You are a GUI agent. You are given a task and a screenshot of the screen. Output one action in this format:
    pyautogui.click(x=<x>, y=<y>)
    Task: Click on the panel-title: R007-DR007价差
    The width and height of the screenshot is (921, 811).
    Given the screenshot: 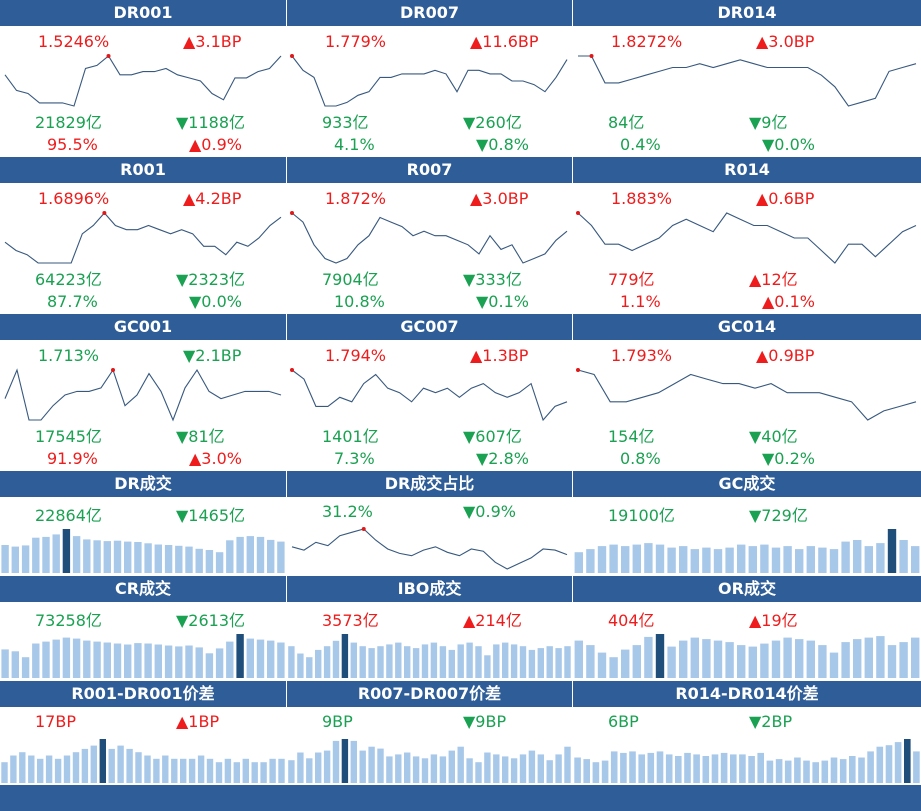 What is the action you would take?
    pyautogui.click(x=429, y=694)
    